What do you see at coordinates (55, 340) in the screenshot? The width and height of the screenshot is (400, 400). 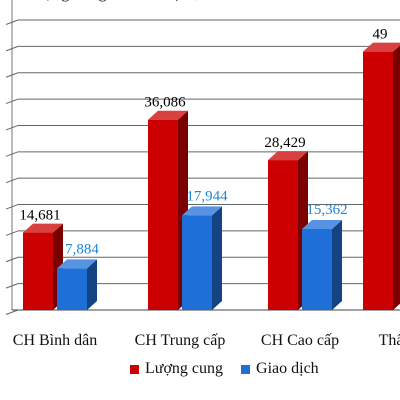 I see `category-label-0: CH Bình dân` at bounding box center [55, 340].